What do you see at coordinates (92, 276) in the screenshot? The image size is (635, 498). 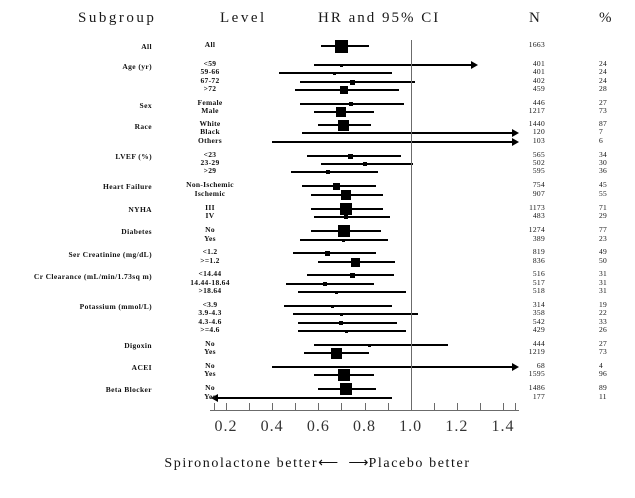 I see `subgroup-label: Cr Clearance (mL/min/1.73sq m)` at bounding box center [92, 276].